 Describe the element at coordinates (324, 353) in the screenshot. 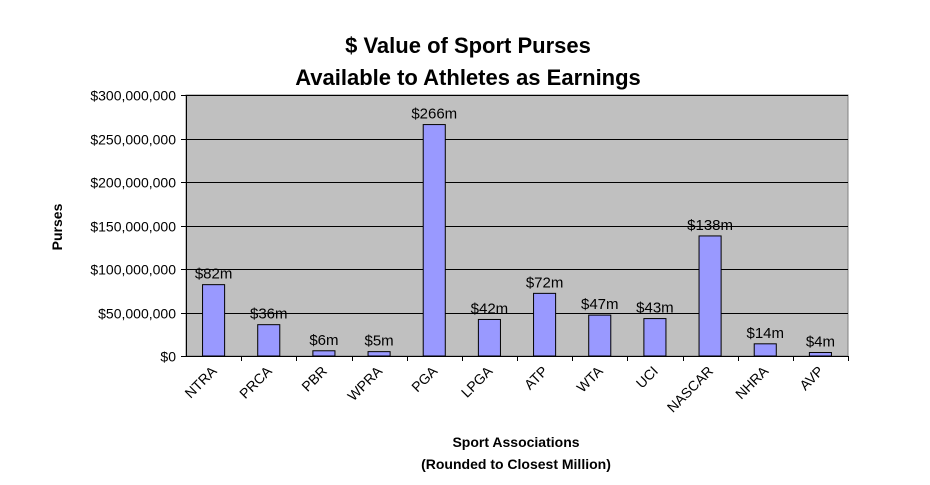

I see `bar-pbr` at that location.